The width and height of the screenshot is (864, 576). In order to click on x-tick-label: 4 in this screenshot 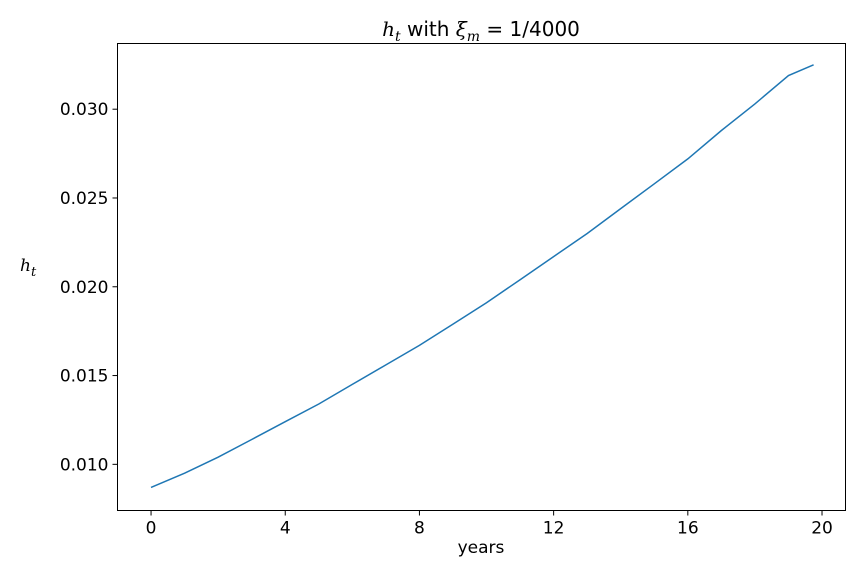, I will do `click(285, 529)`.